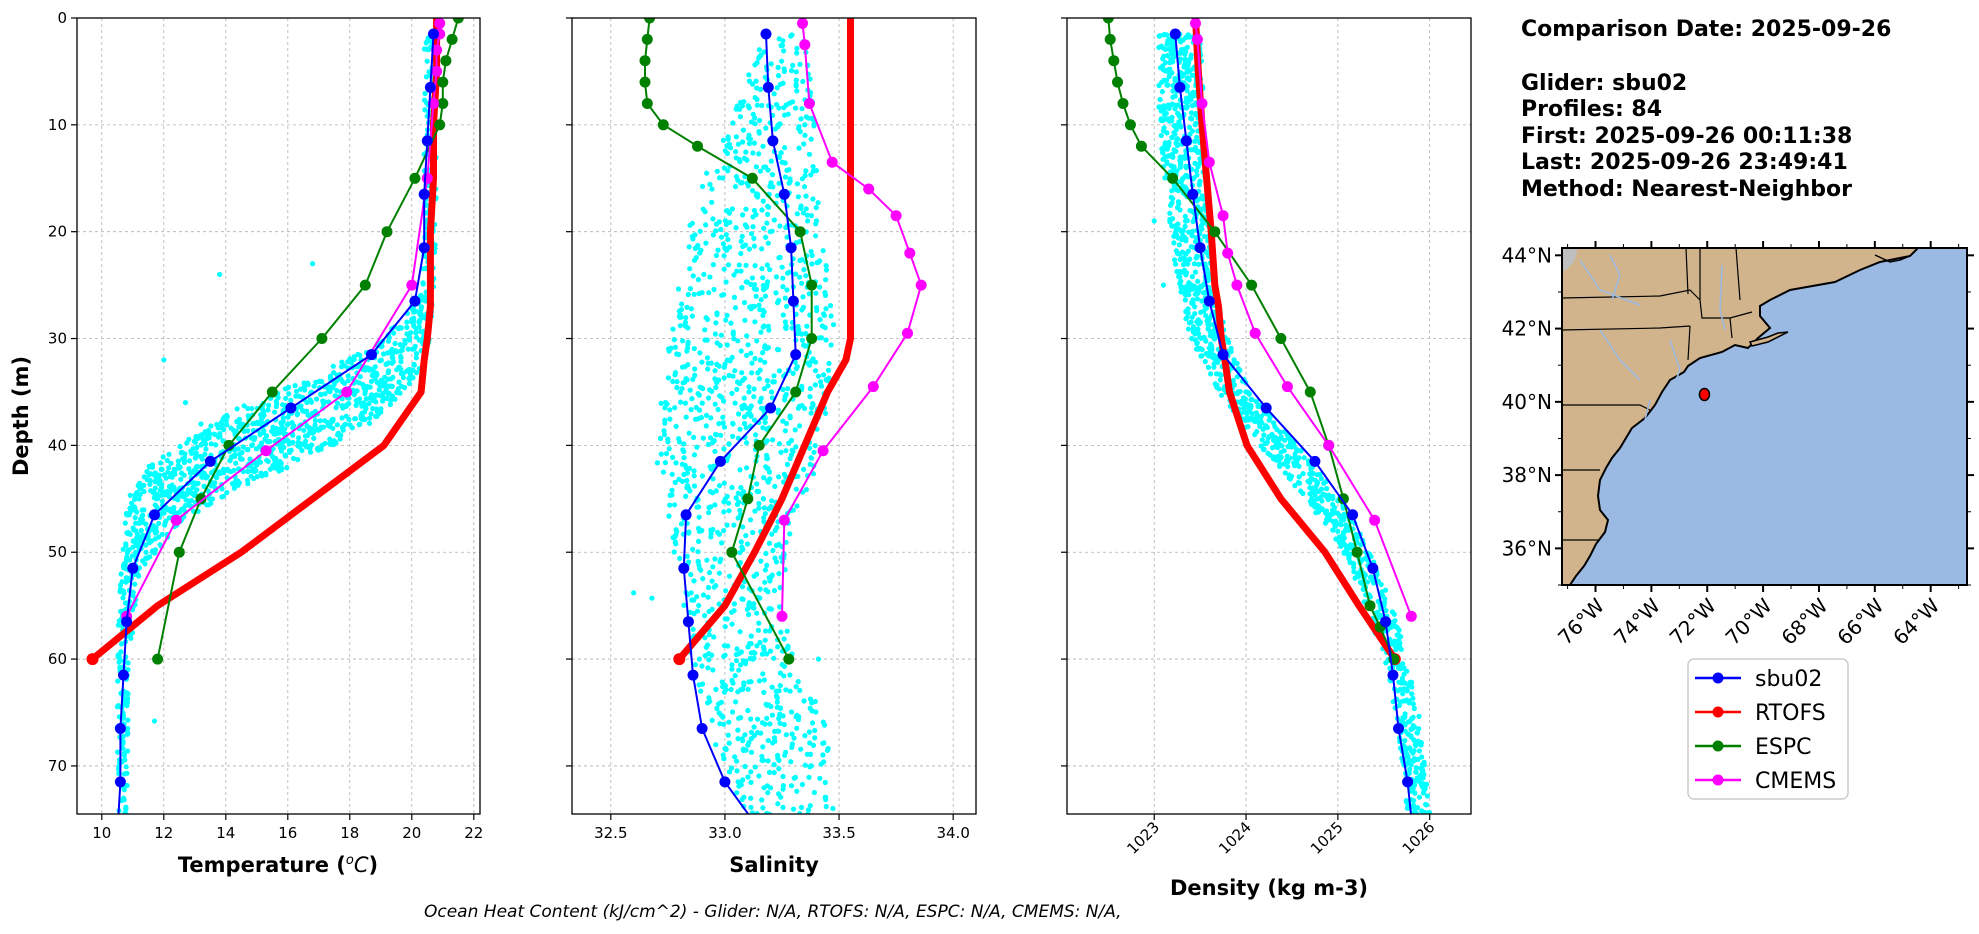 The width and height of the screenshot is (1979, 934). I want to click on lat-tick-label: 38°N, so click(1527, 475).